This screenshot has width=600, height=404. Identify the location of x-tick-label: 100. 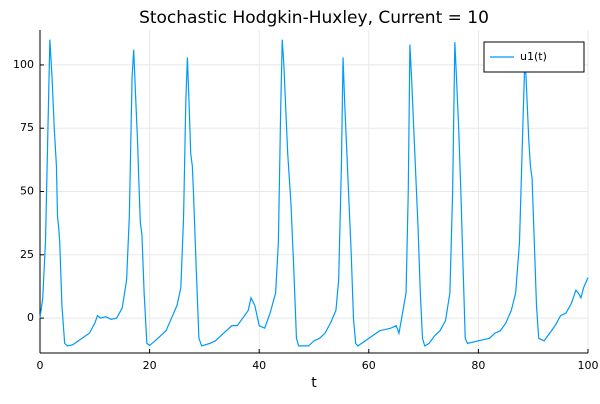
(588, 365).